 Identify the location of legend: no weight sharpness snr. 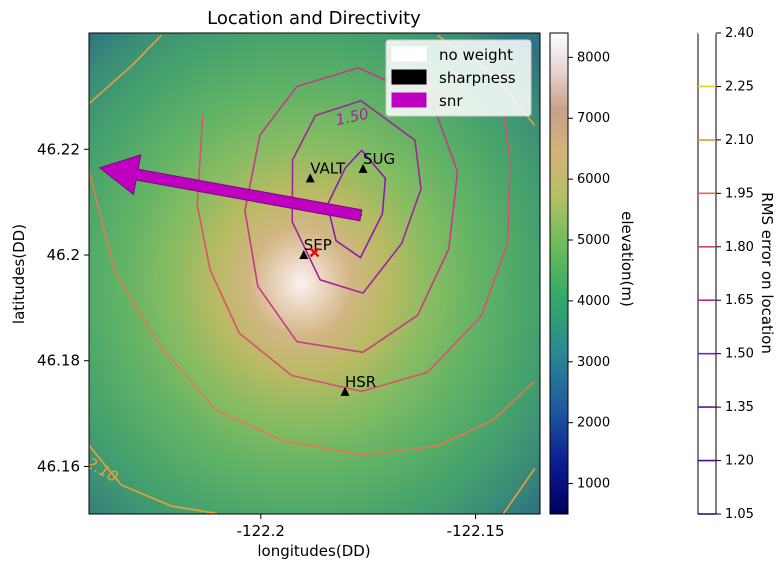
(458, 78).